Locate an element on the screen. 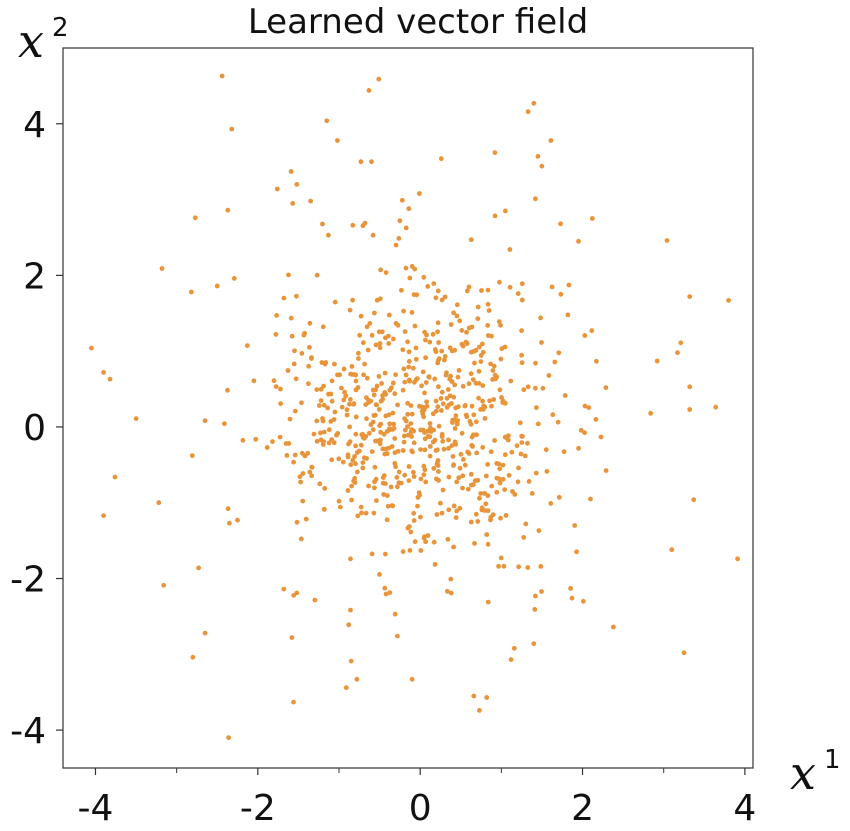 The image size is (850, 831). x-axis-label: x 1 is located at coordinates (815, 772).